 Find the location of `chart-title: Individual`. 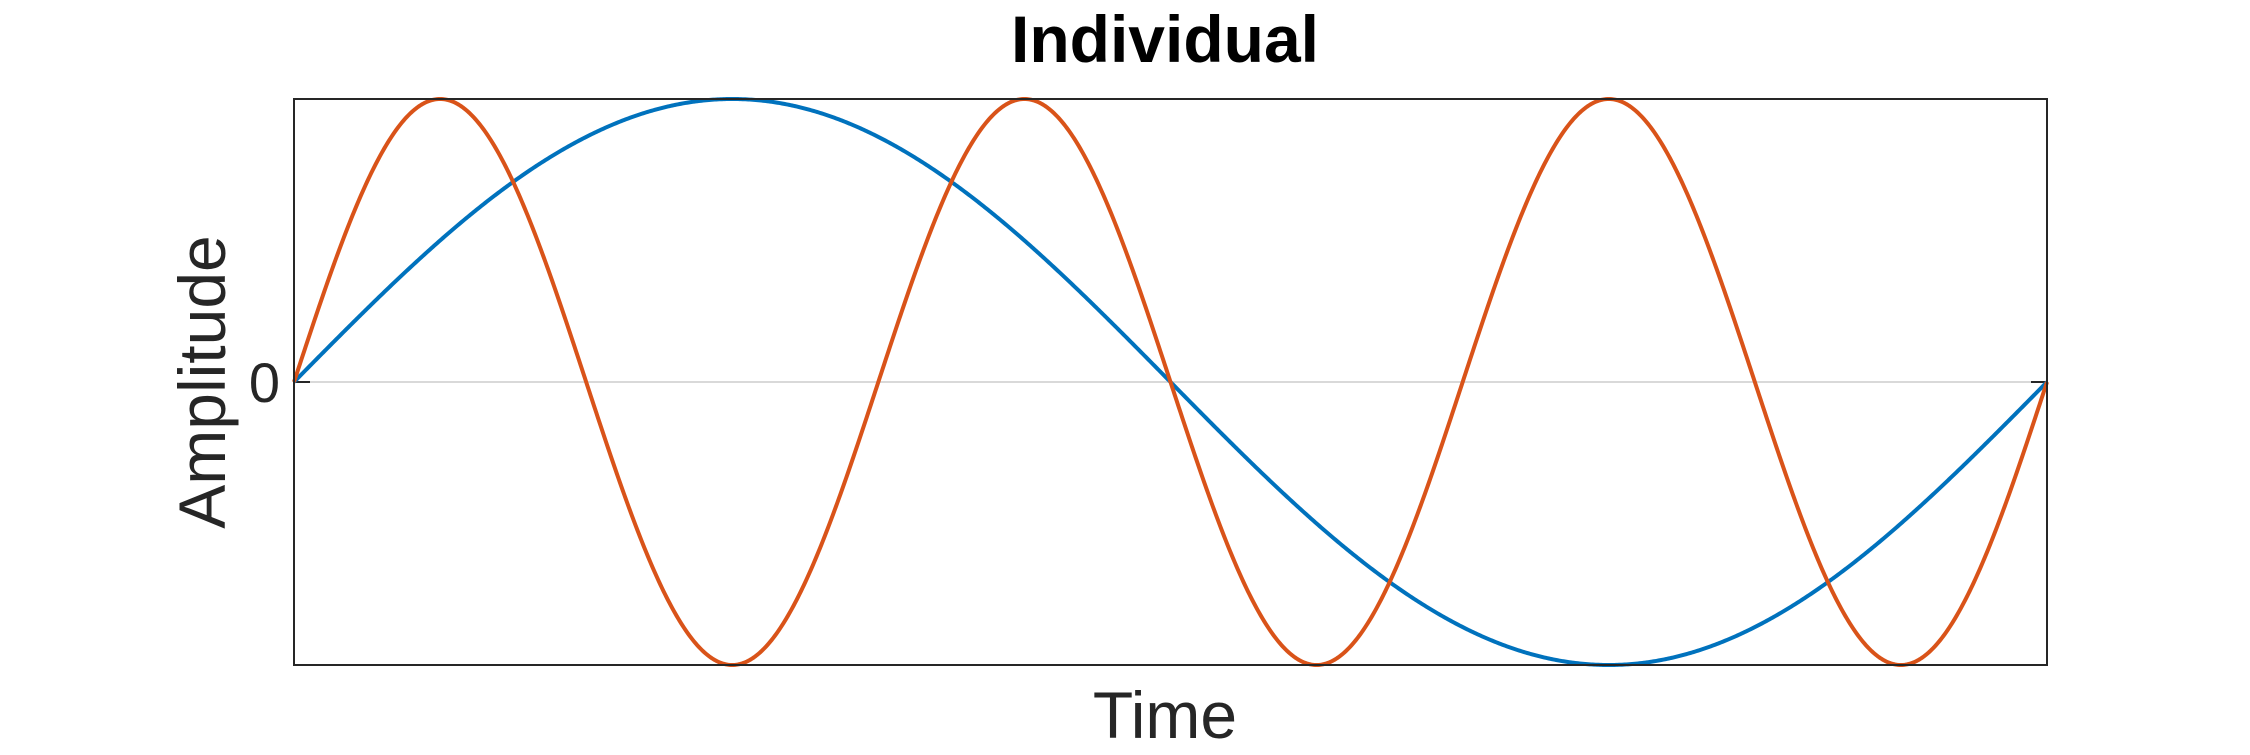

chart-title: Individual is located at coordinates (1165, 39).